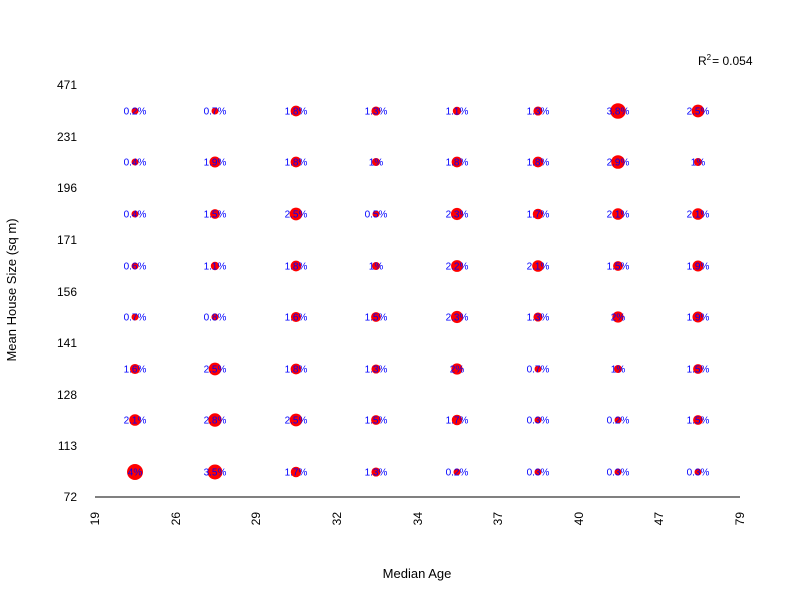 The image size is (800, 600). Describe the element at coordinates (659, 519) in the screenshot. I see `x-tick-label: 47` at that location.